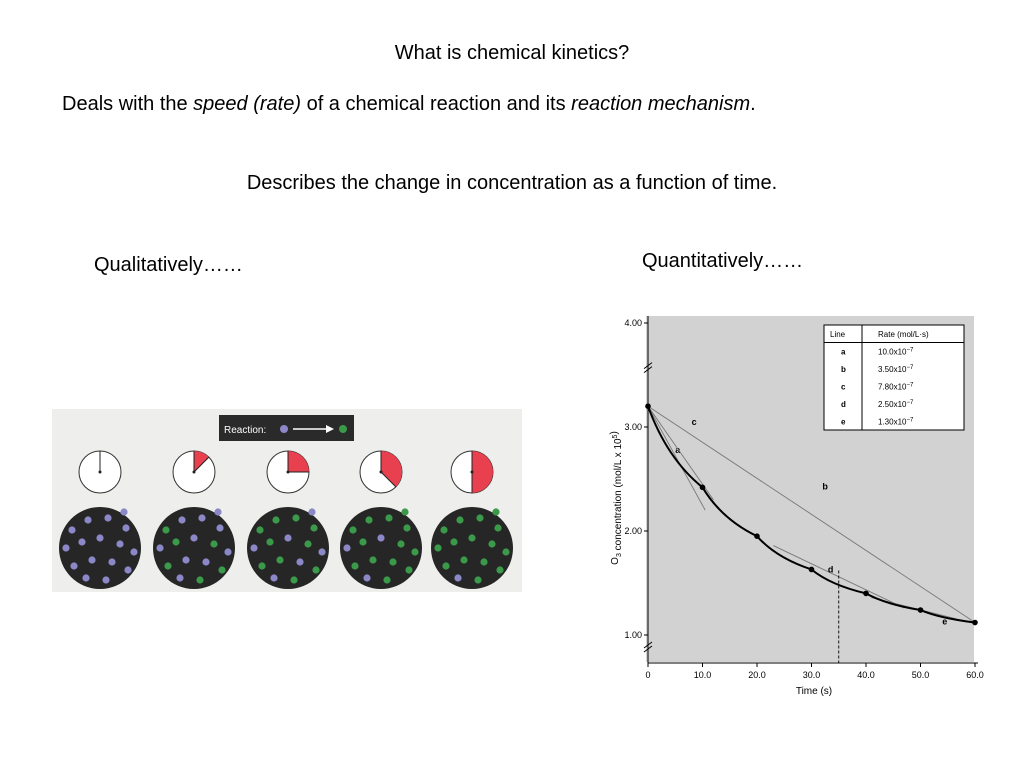  What do you see at coordinates (831, 570) in the screenshot?
I see `tangent-label-d: d` at bounding box center [831, 570].